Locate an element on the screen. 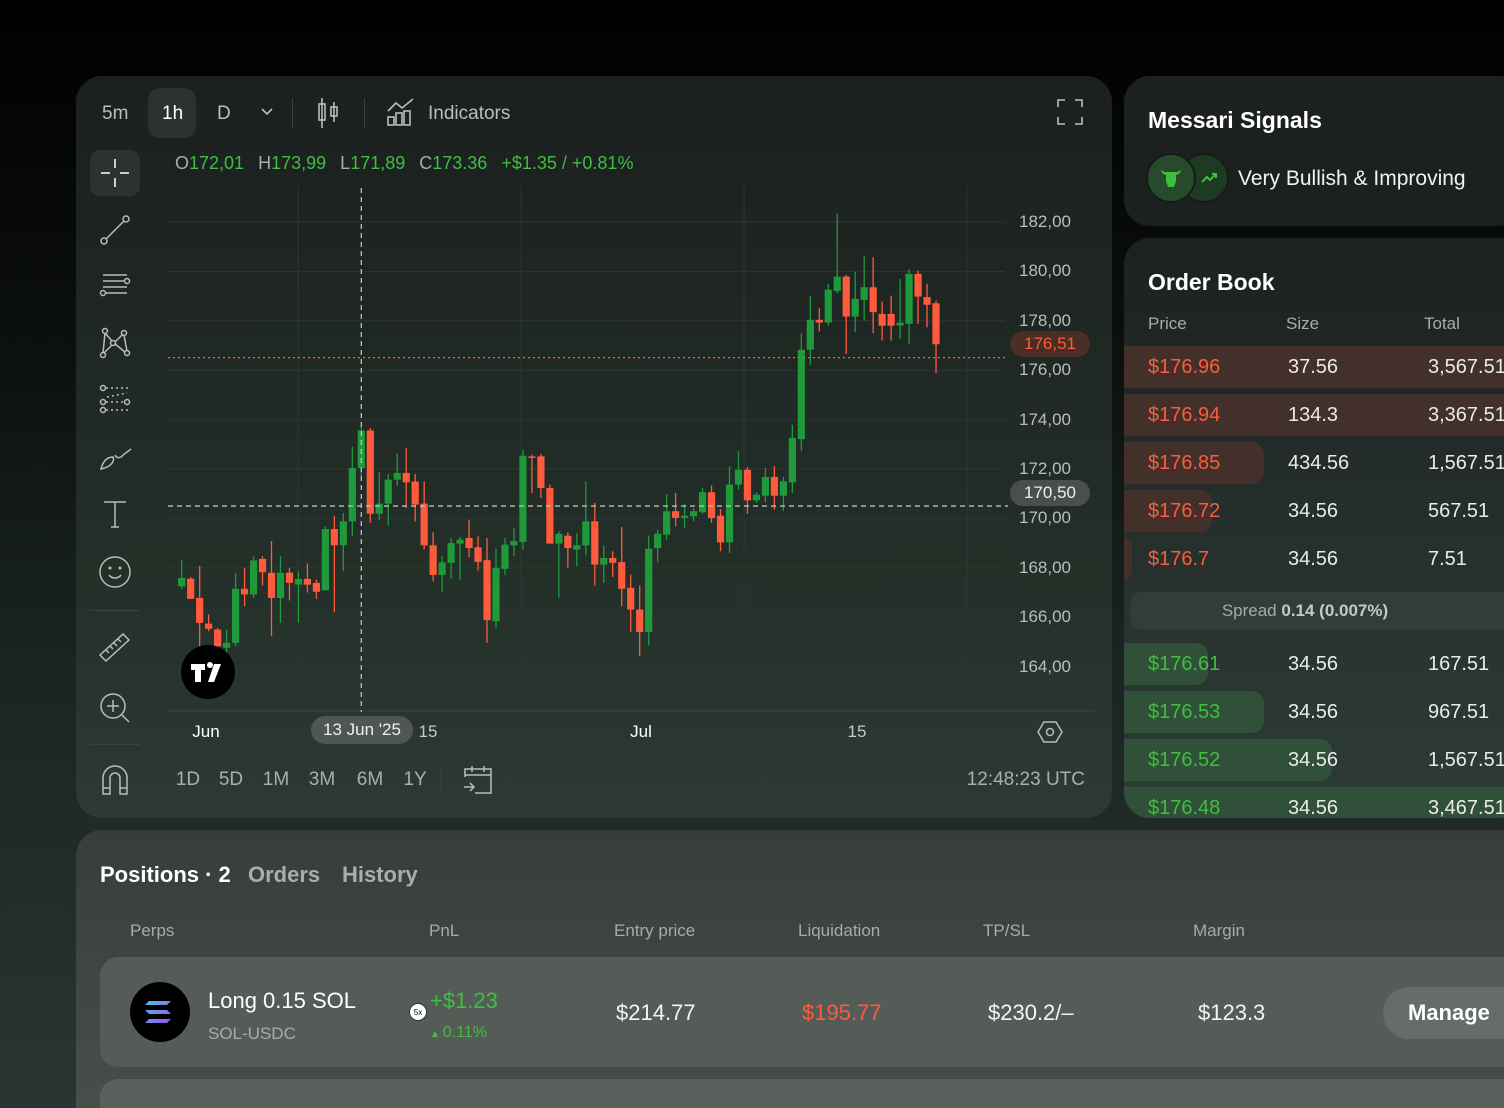  order-total: 567.51 is located at coordinates (1459, 511).